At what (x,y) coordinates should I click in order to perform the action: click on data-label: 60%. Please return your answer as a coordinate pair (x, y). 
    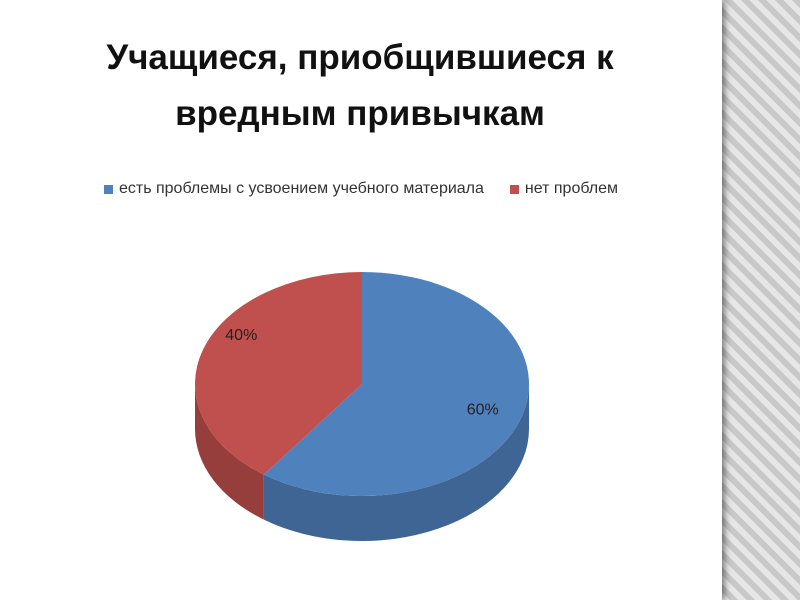
    Looking at the image, I should click on (483, 410).